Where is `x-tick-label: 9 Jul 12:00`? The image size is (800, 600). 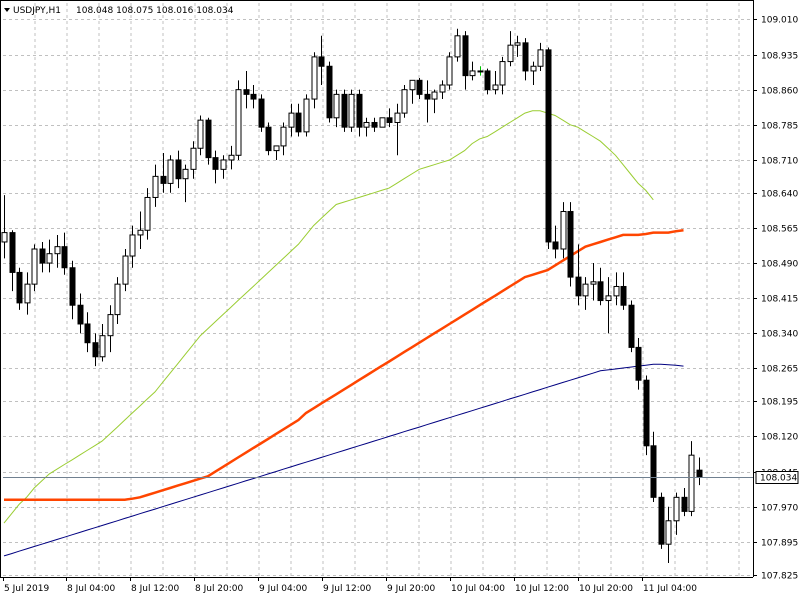
x-tick-label: 9 Jul 12:00 is located at coordinates (347, 589).